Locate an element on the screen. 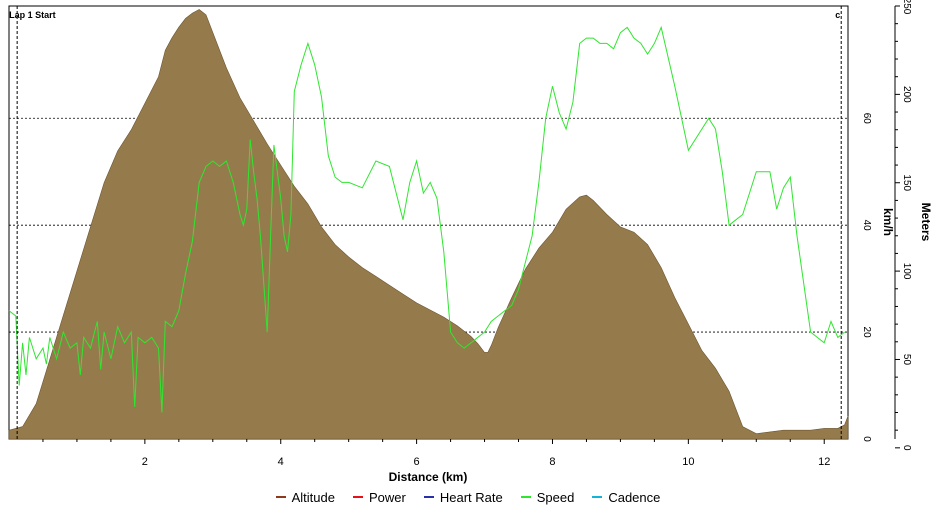 This screenshot has width=936, height=514. legend-item-speed: Speed is located at coordinates (547, 497).